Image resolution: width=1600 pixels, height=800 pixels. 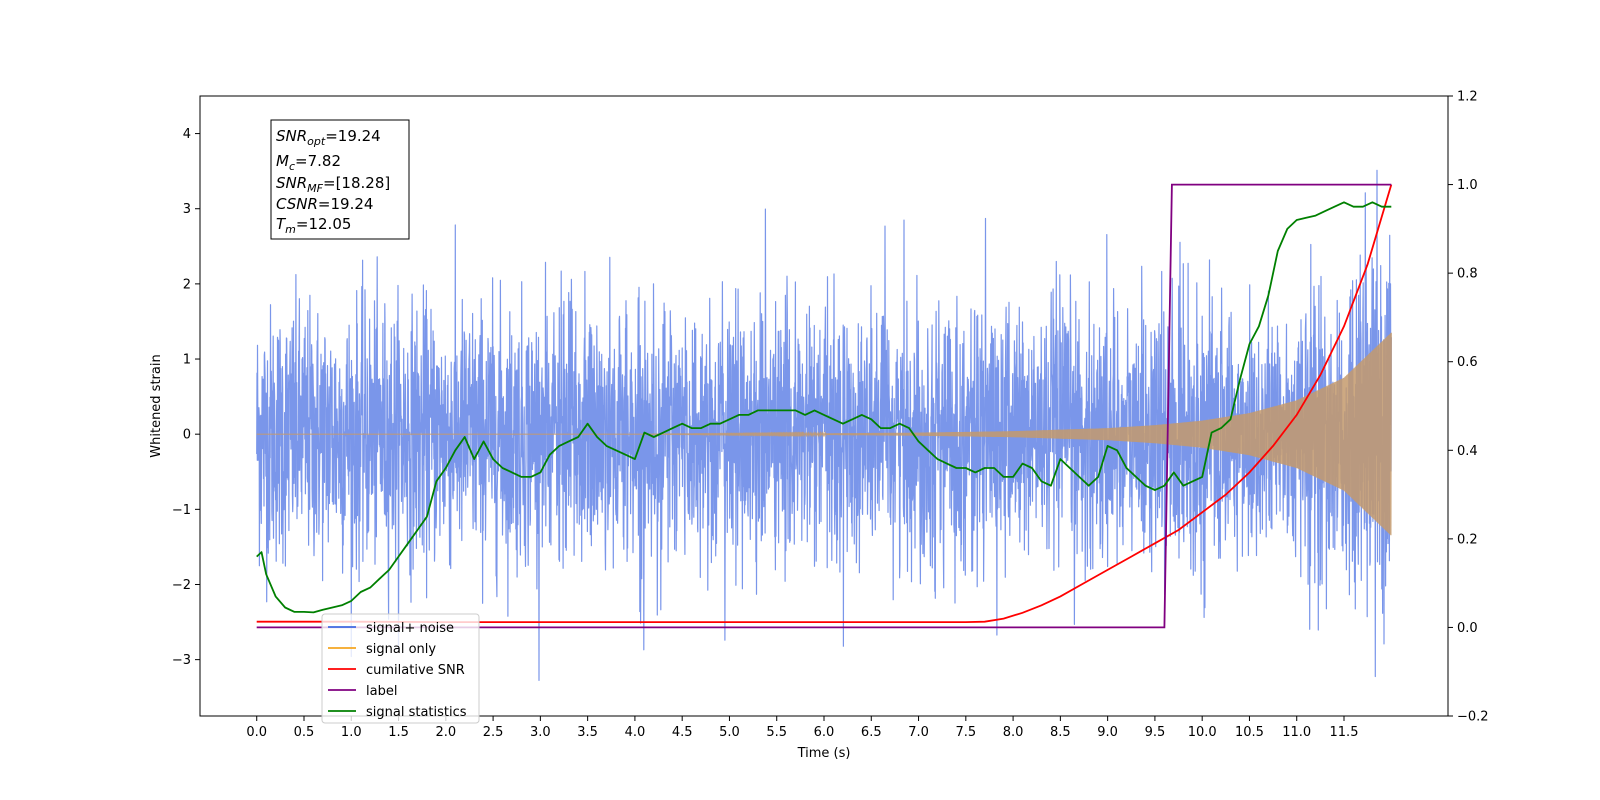 What do you see at coordinates (1107, 732) in the screenshot?
I see `x-tick-label: 9.0` at bounding box center [1107, 732].